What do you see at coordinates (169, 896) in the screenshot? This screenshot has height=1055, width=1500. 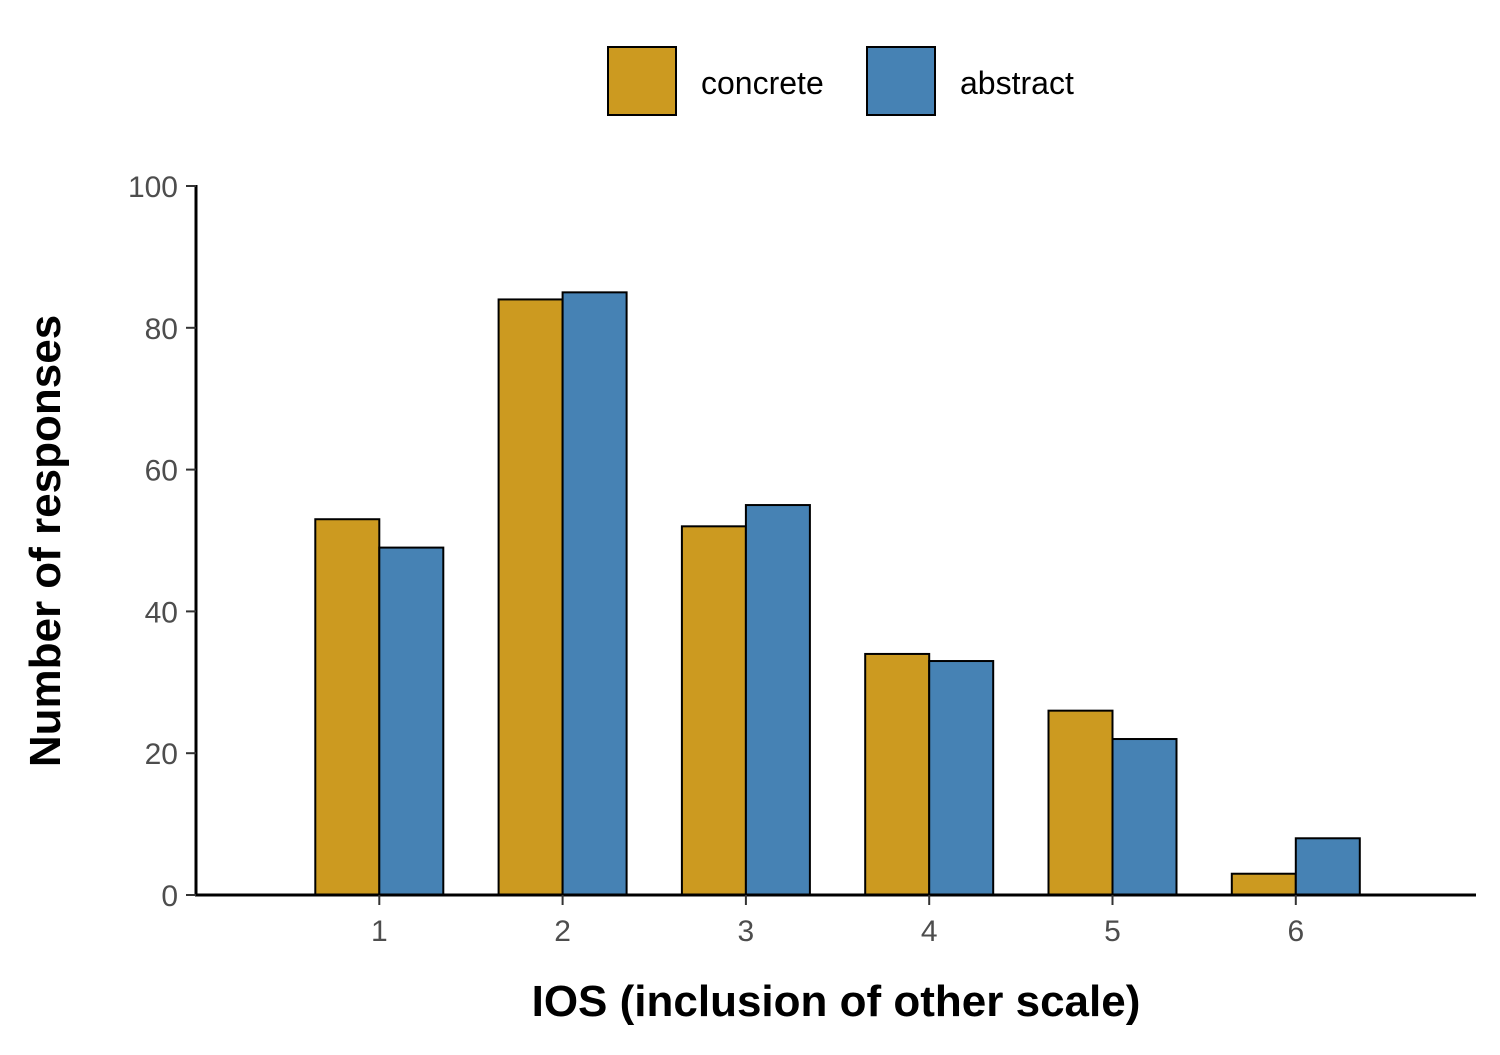 I see `y-tick-label-0: 0` at bounding box center [169, 896].